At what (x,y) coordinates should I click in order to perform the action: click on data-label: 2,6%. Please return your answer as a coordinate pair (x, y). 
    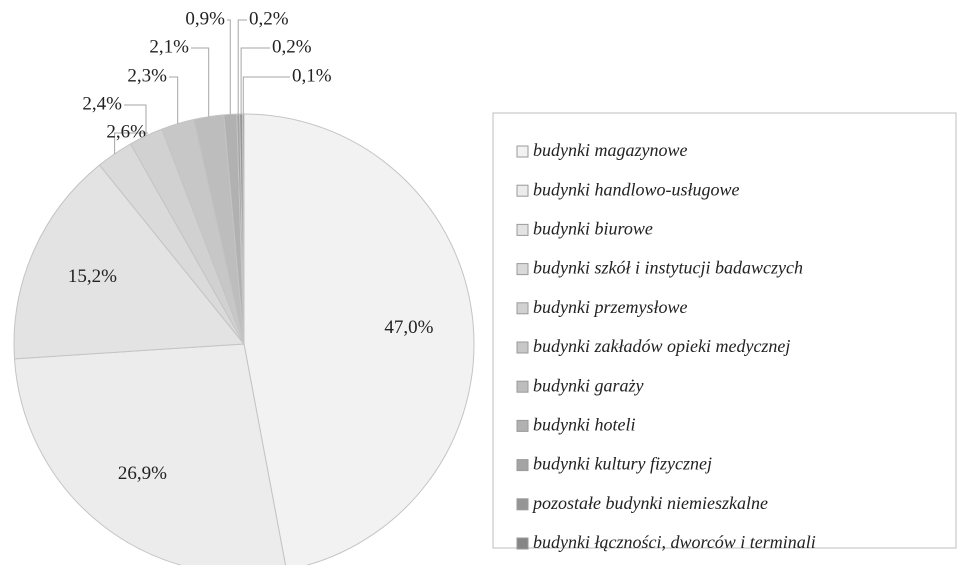
    Looking at the image, I should click on (126, 131).